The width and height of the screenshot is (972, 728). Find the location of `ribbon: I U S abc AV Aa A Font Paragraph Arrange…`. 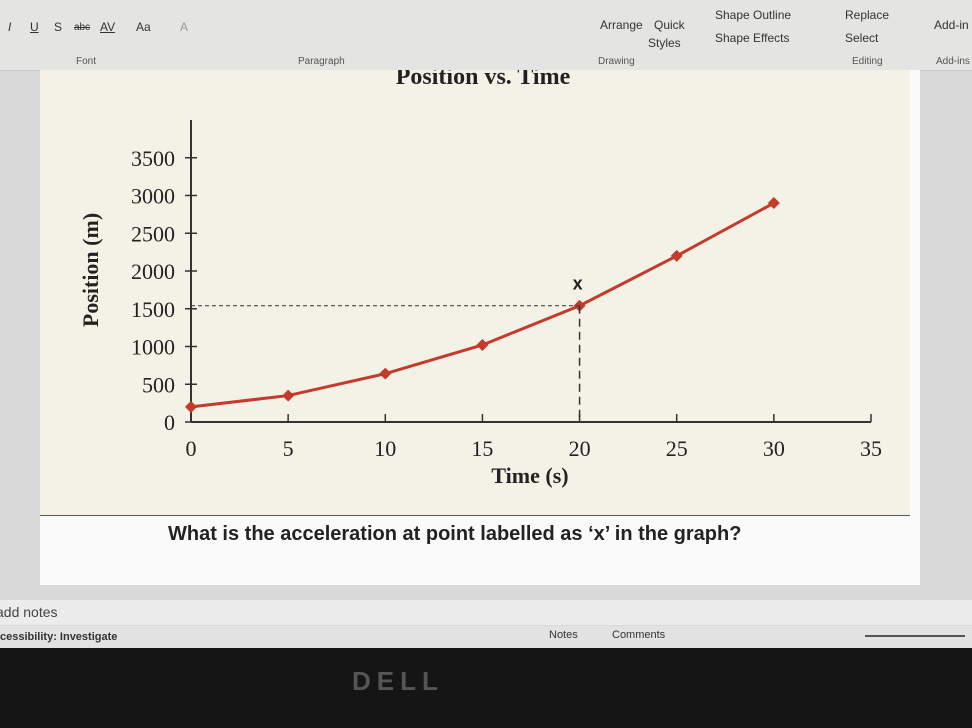

ribbon: I U S abc AV Aa A Font Paragraph Arrange… is located at coordinates (486, 35).